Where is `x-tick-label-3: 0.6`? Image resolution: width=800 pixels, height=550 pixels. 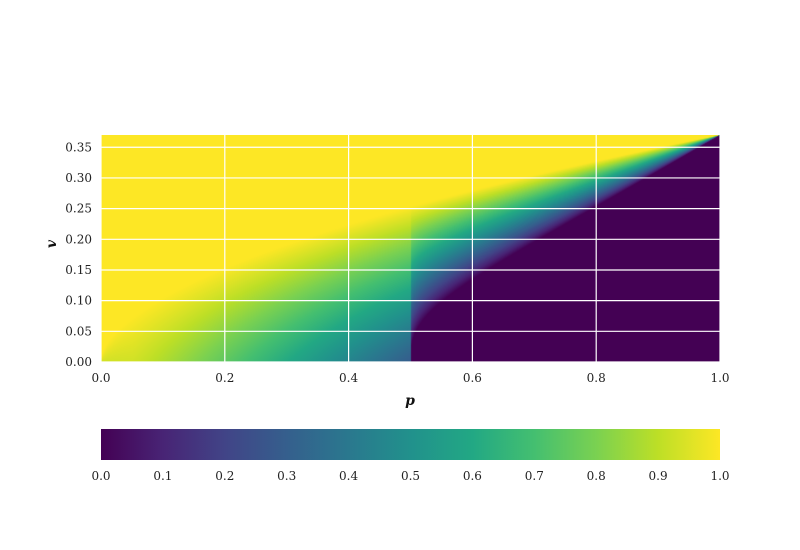 x-tick-label-3: 0.6 is located at coordinates (472, 378).